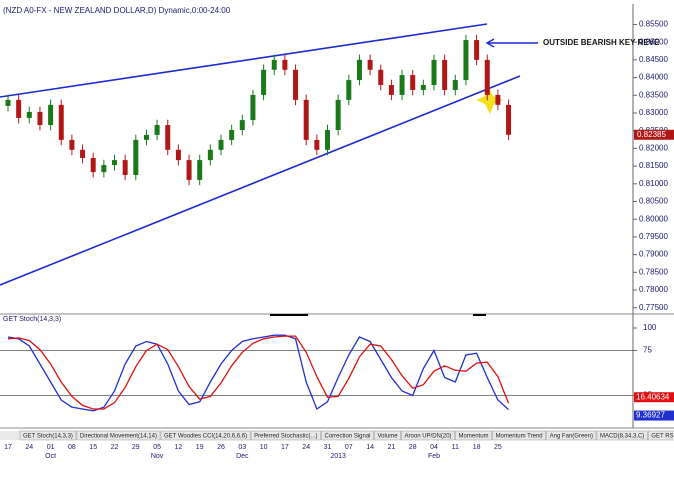 This screenshot has width=674, height=478. Describe the element at coordinates (653, 94) in the screenshot. I see `y-tick-label: 0.83500` at that location.